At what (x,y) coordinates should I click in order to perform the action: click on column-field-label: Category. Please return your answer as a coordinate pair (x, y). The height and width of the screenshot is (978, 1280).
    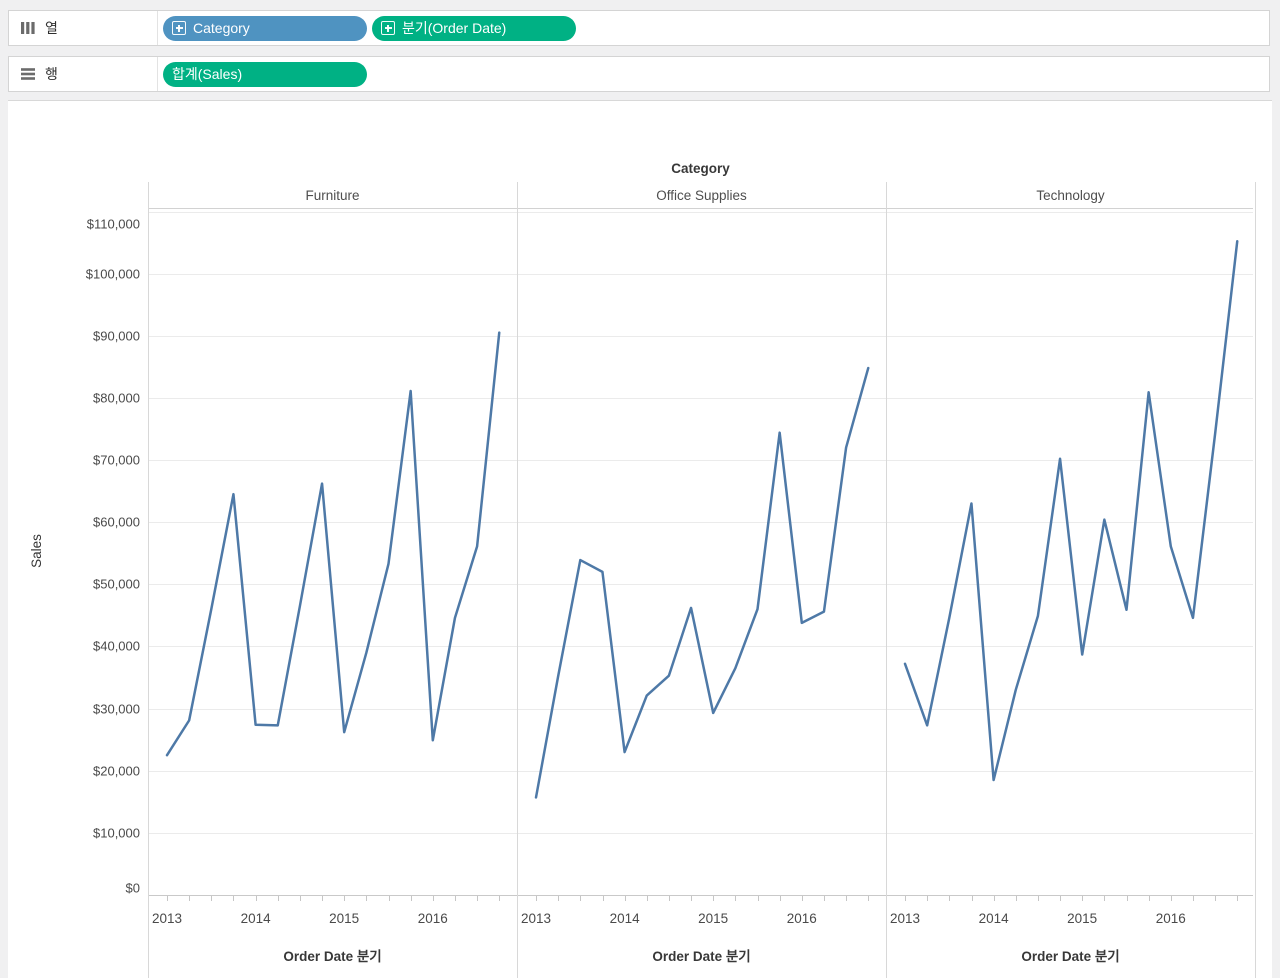
    Looking at the image, I should click on (700, 168).